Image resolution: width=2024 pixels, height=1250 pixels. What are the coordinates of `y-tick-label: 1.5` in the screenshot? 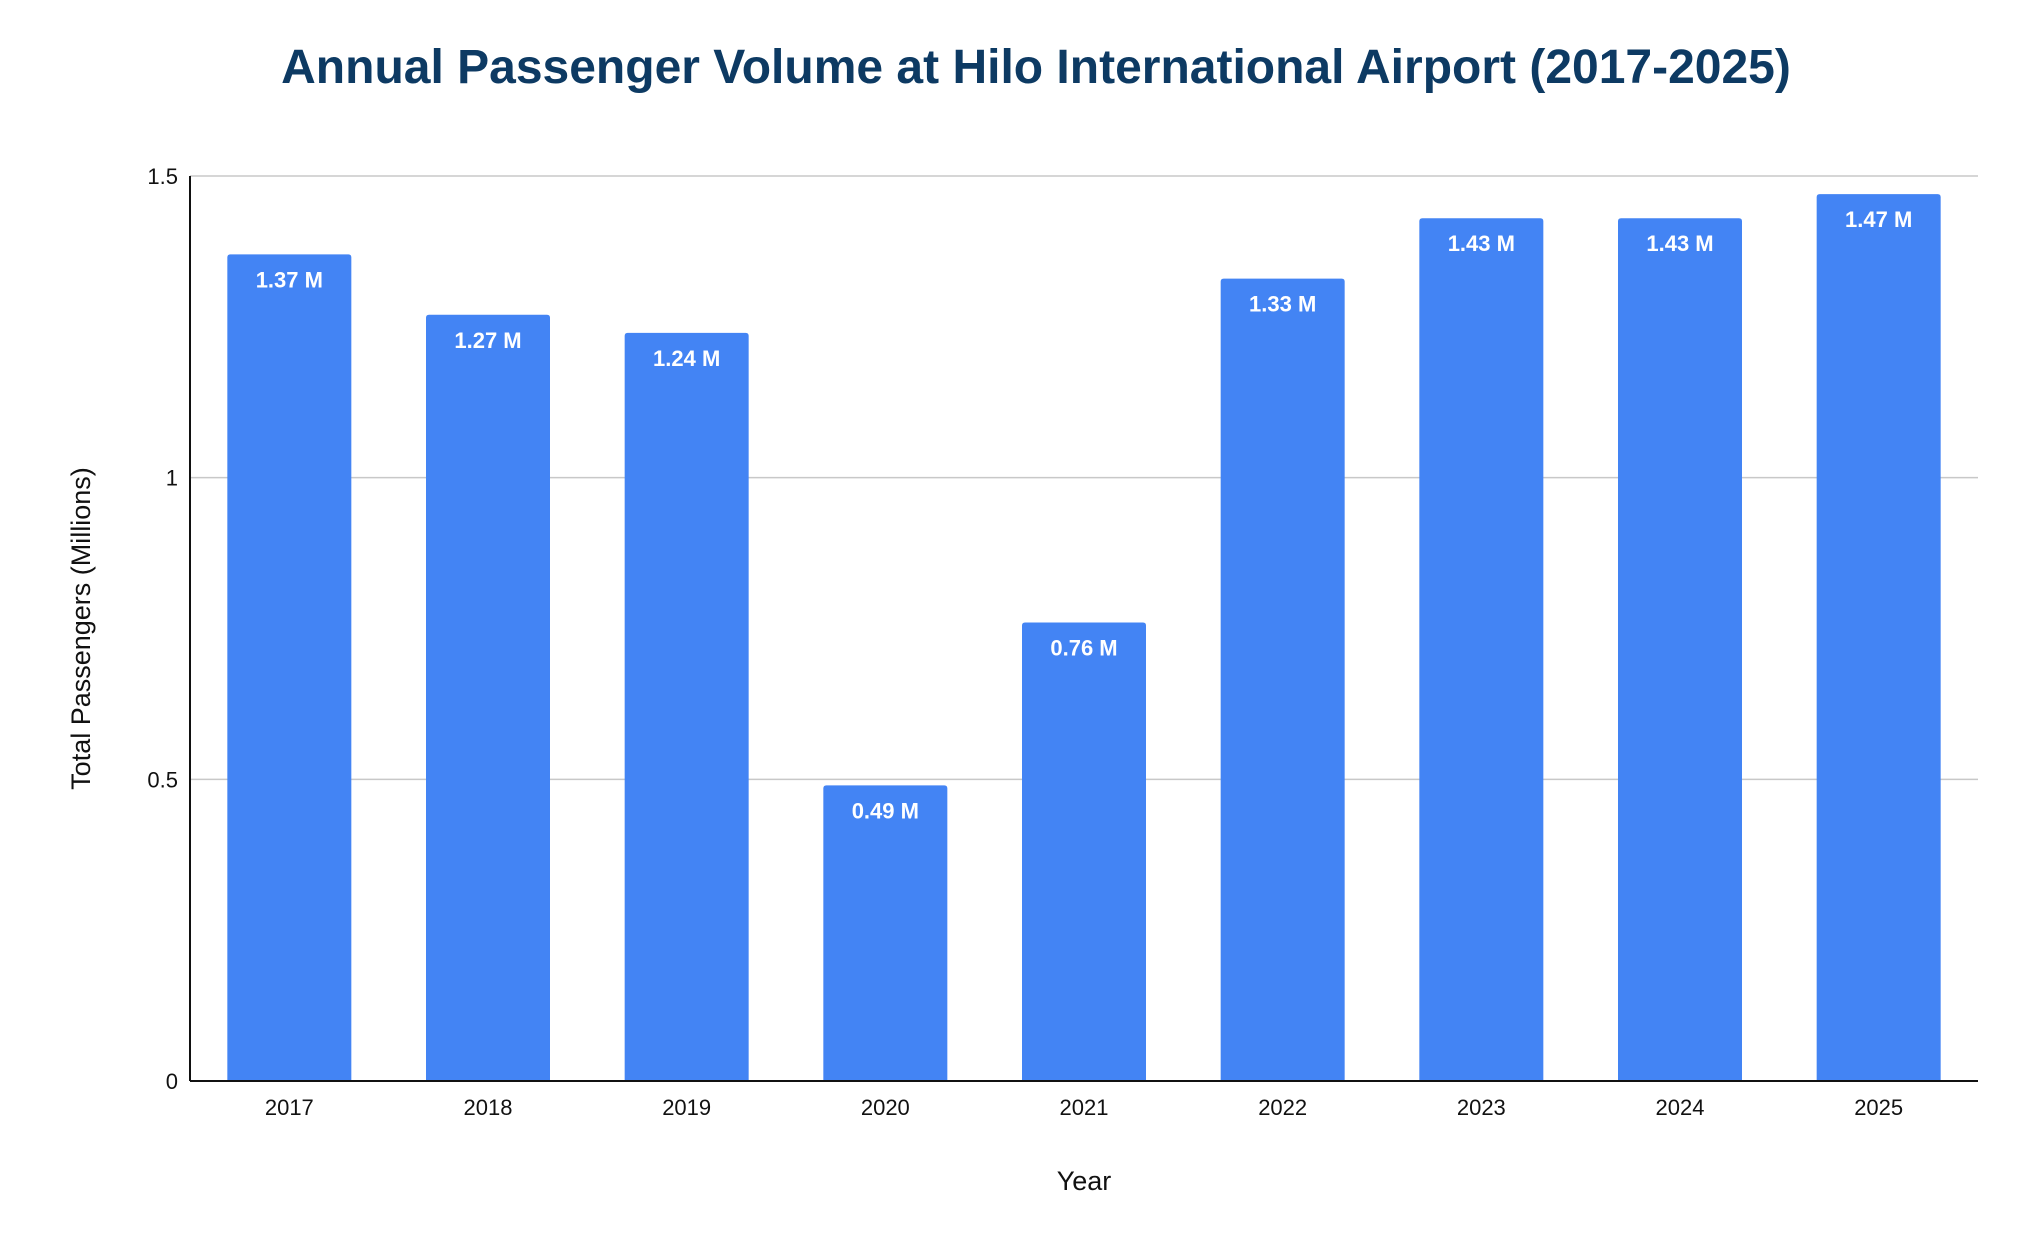 It's located at (162, 176).